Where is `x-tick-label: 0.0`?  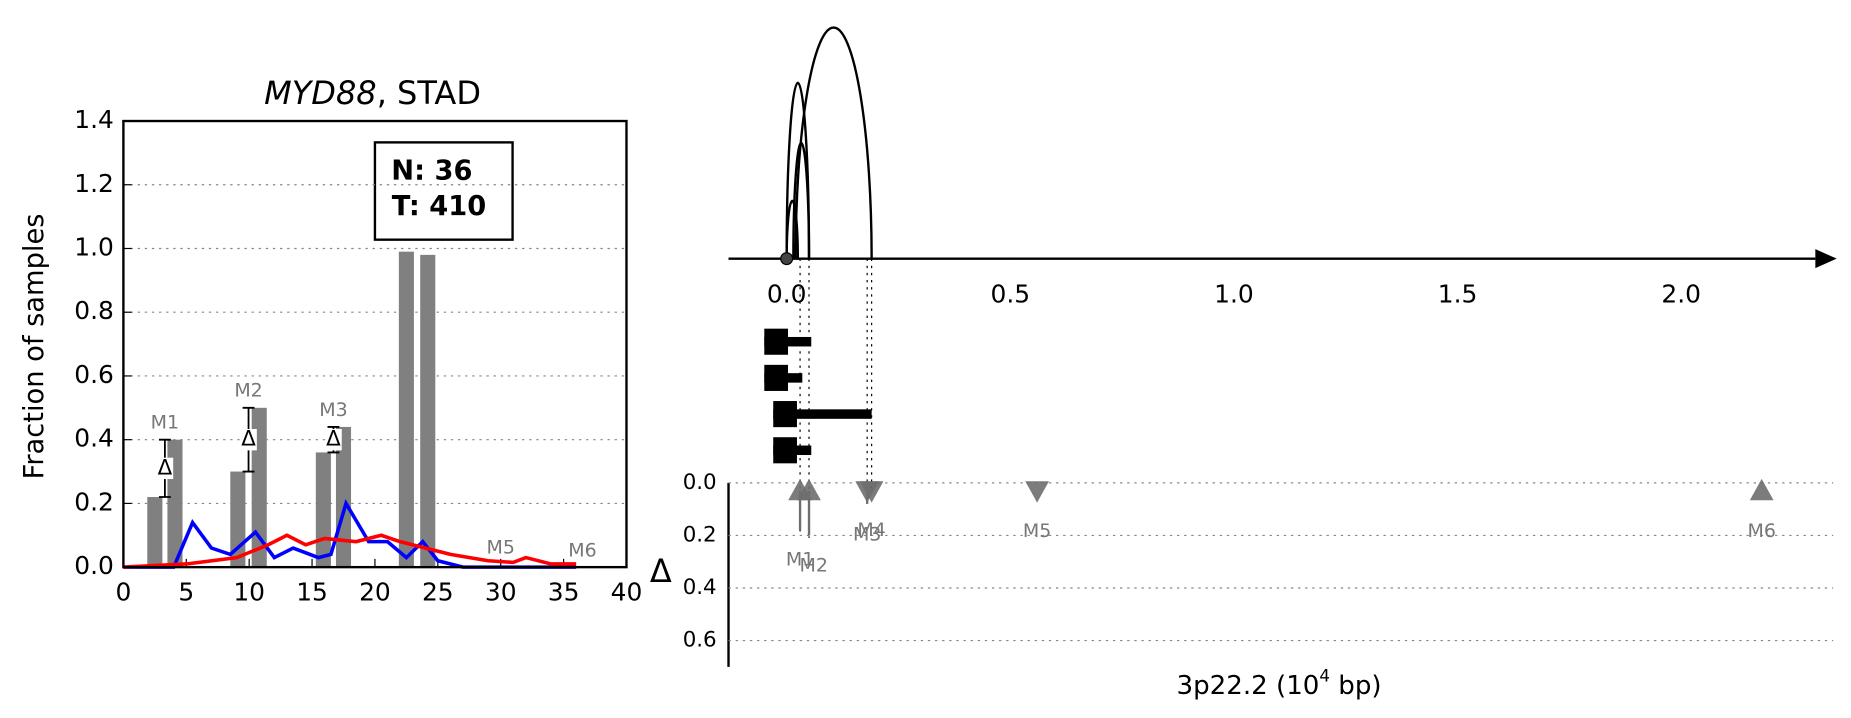 x-tick-label: 0.0 is located at coordinates (787, 293).